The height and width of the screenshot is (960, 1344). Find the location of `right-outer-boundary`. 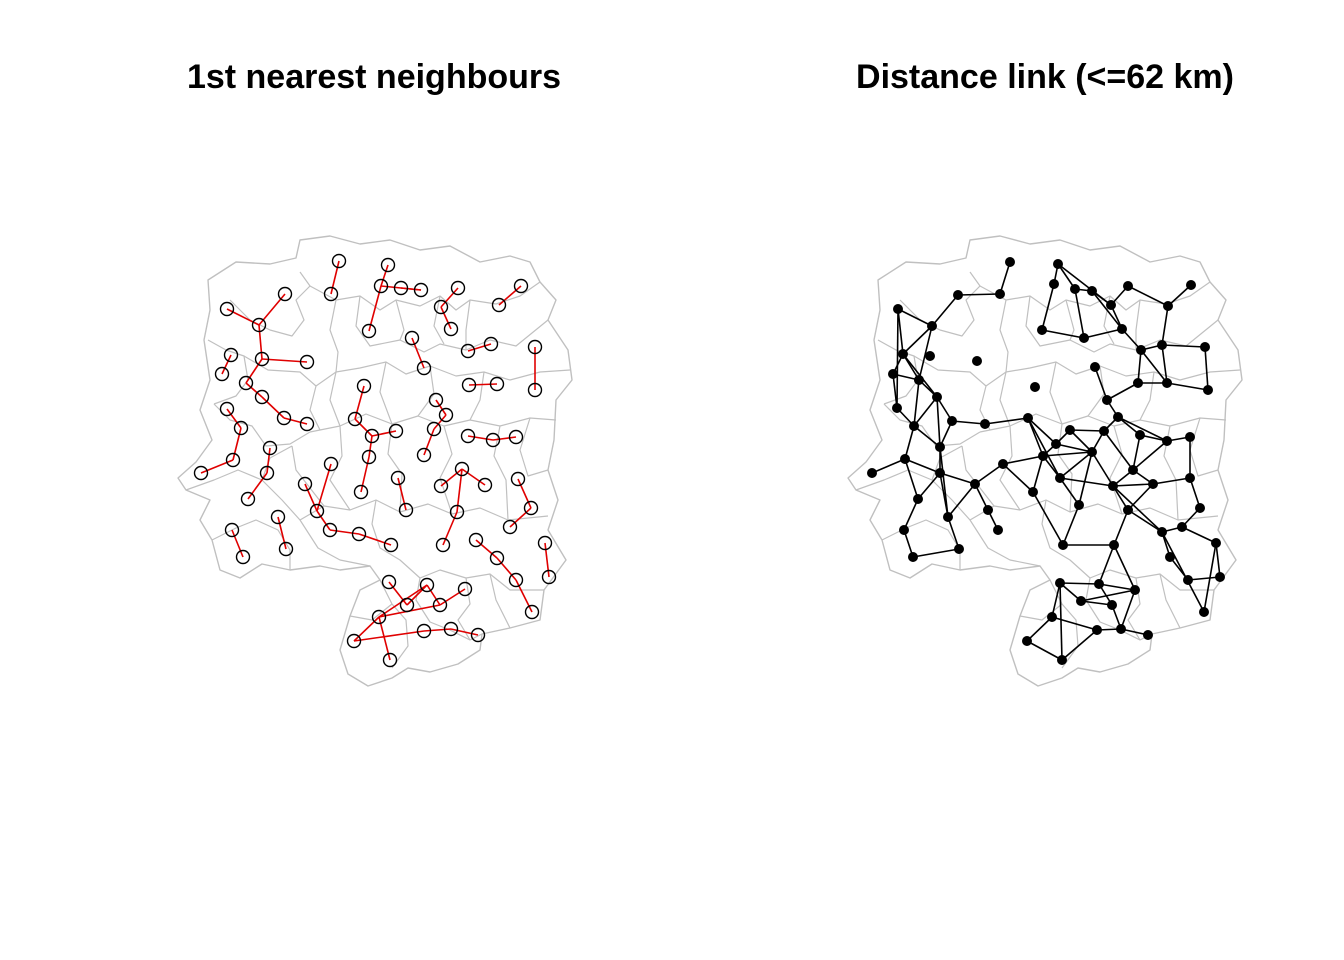

right-outer-boundary is located at coordinates (1045, 461).